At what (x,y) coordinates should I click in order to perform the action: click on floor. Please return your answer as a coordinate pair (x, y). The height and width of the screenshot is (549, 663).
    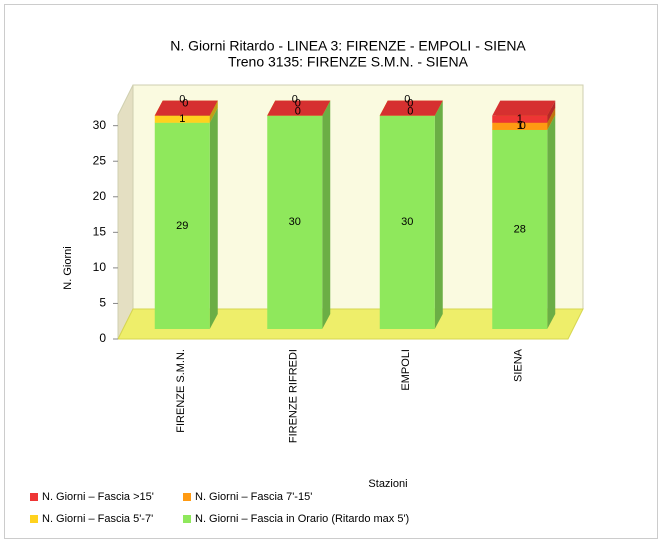
    Looking at the image, I should click on (350, 324).